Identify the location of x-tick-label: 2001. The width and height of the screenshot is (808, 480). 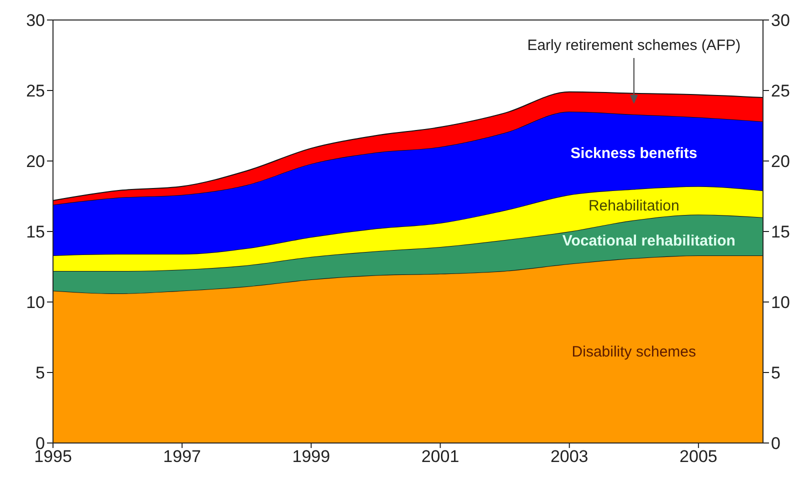
(440, 456).